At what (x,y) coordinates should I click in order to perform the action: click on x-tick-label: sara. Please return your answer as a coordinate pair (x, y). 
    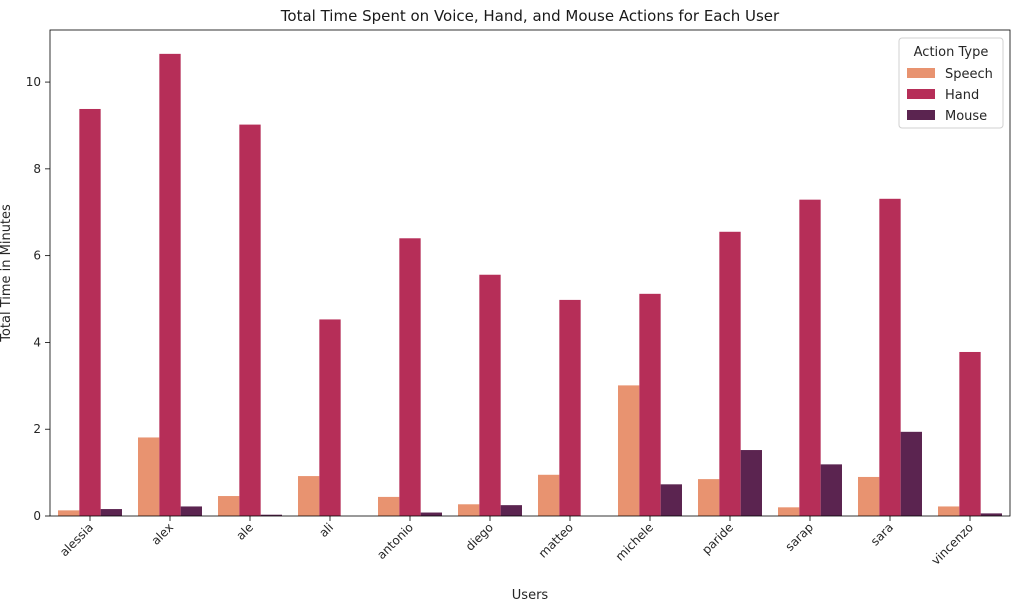
    Looking at the image, I should click on (882, 534).